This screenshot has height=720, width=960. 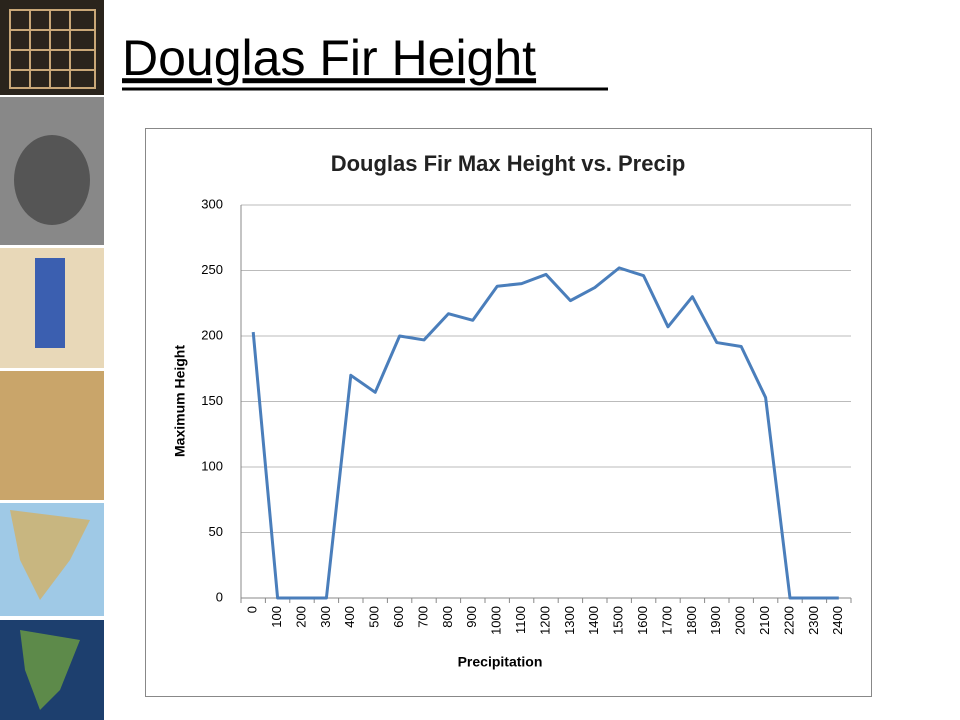 I want to click on chart-title: Douglas Fir Max Height vs. Precip, so click(x=508, y=163).